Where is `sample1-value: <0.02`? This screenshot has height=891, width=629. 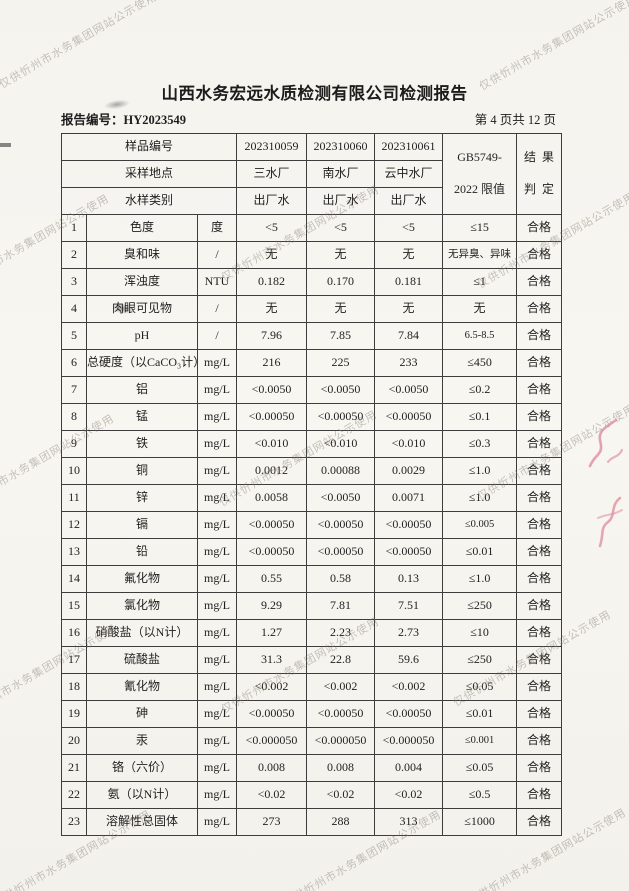
sample1-value: <0.02 is located at coordinates (272, 795).